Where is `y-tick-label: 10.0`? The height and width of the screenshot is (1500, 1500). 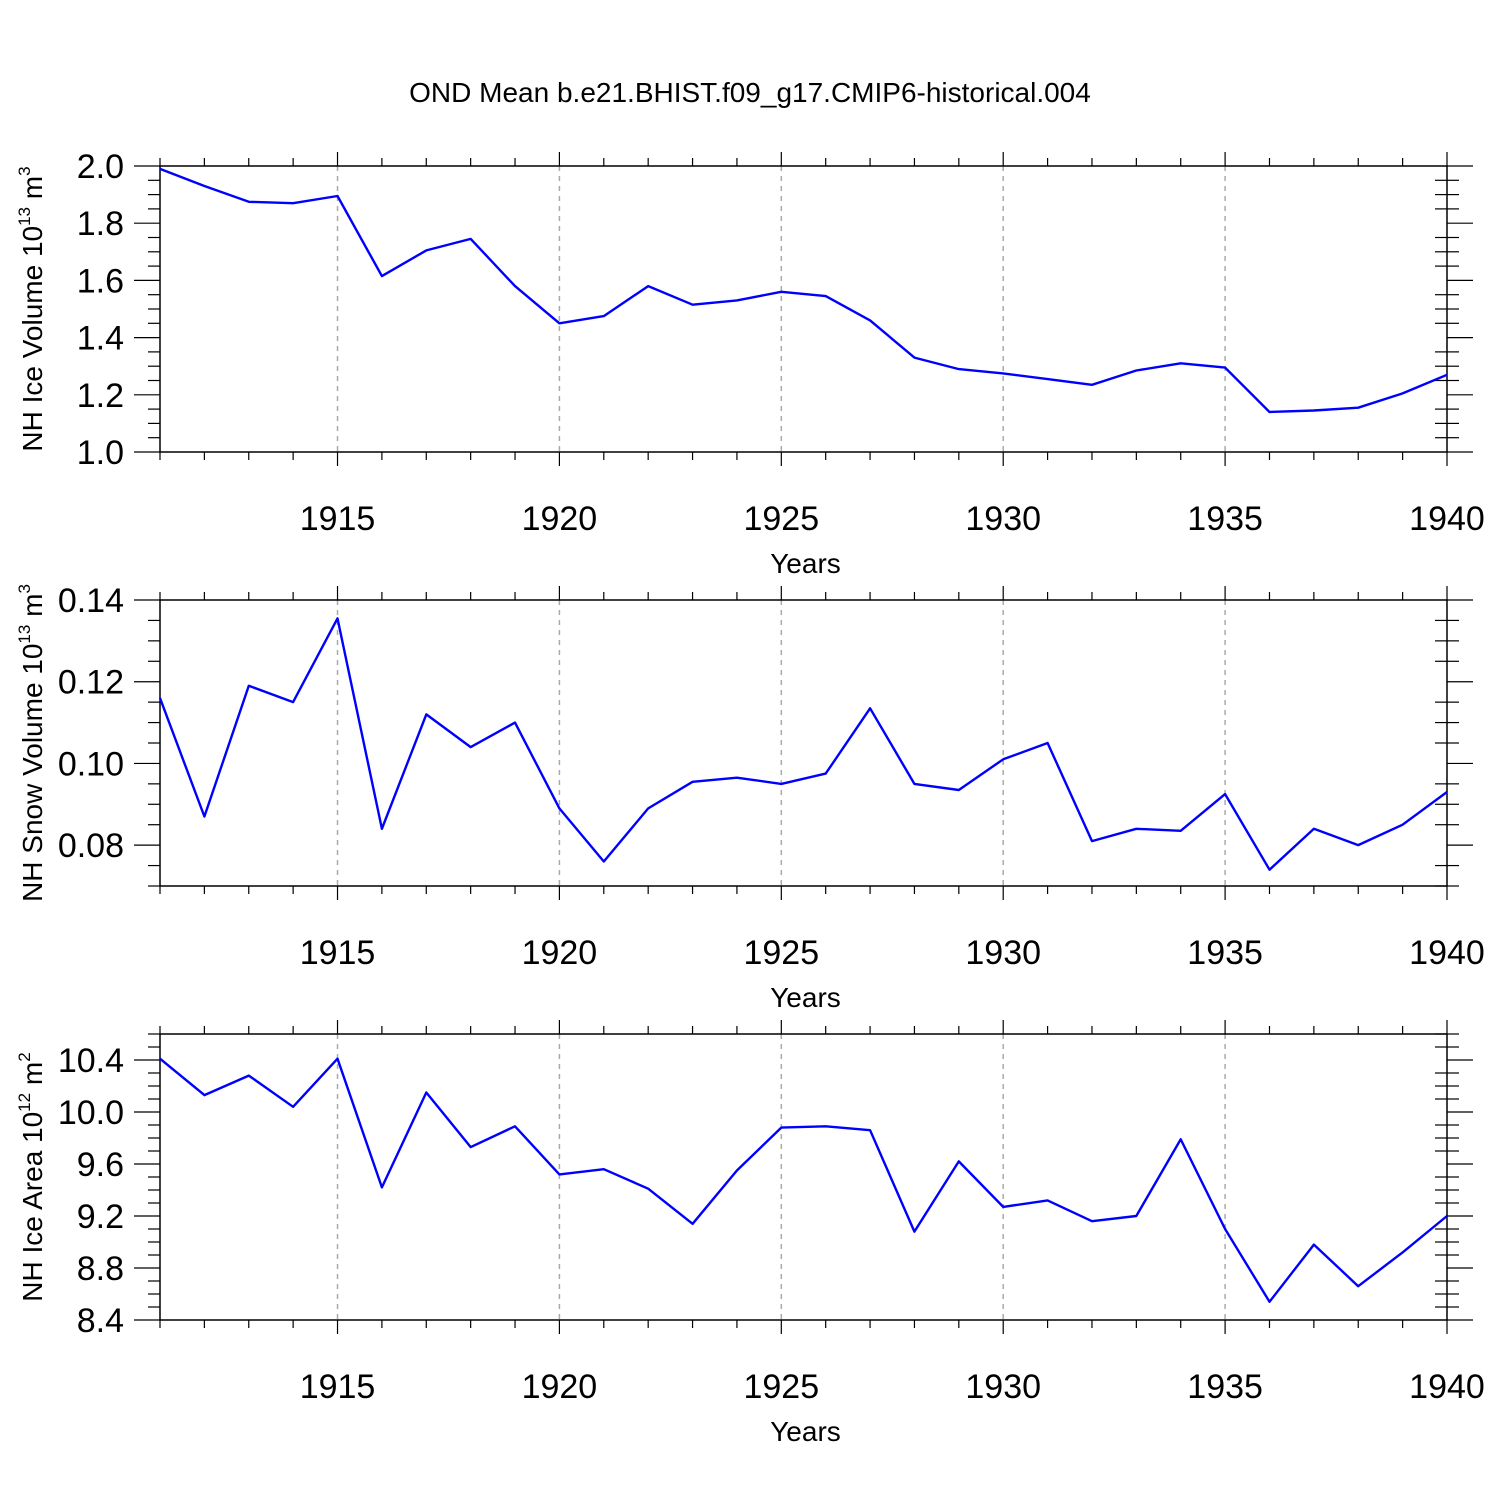 y-tick-label: 10.0 is located at coordinates (91, 1113).